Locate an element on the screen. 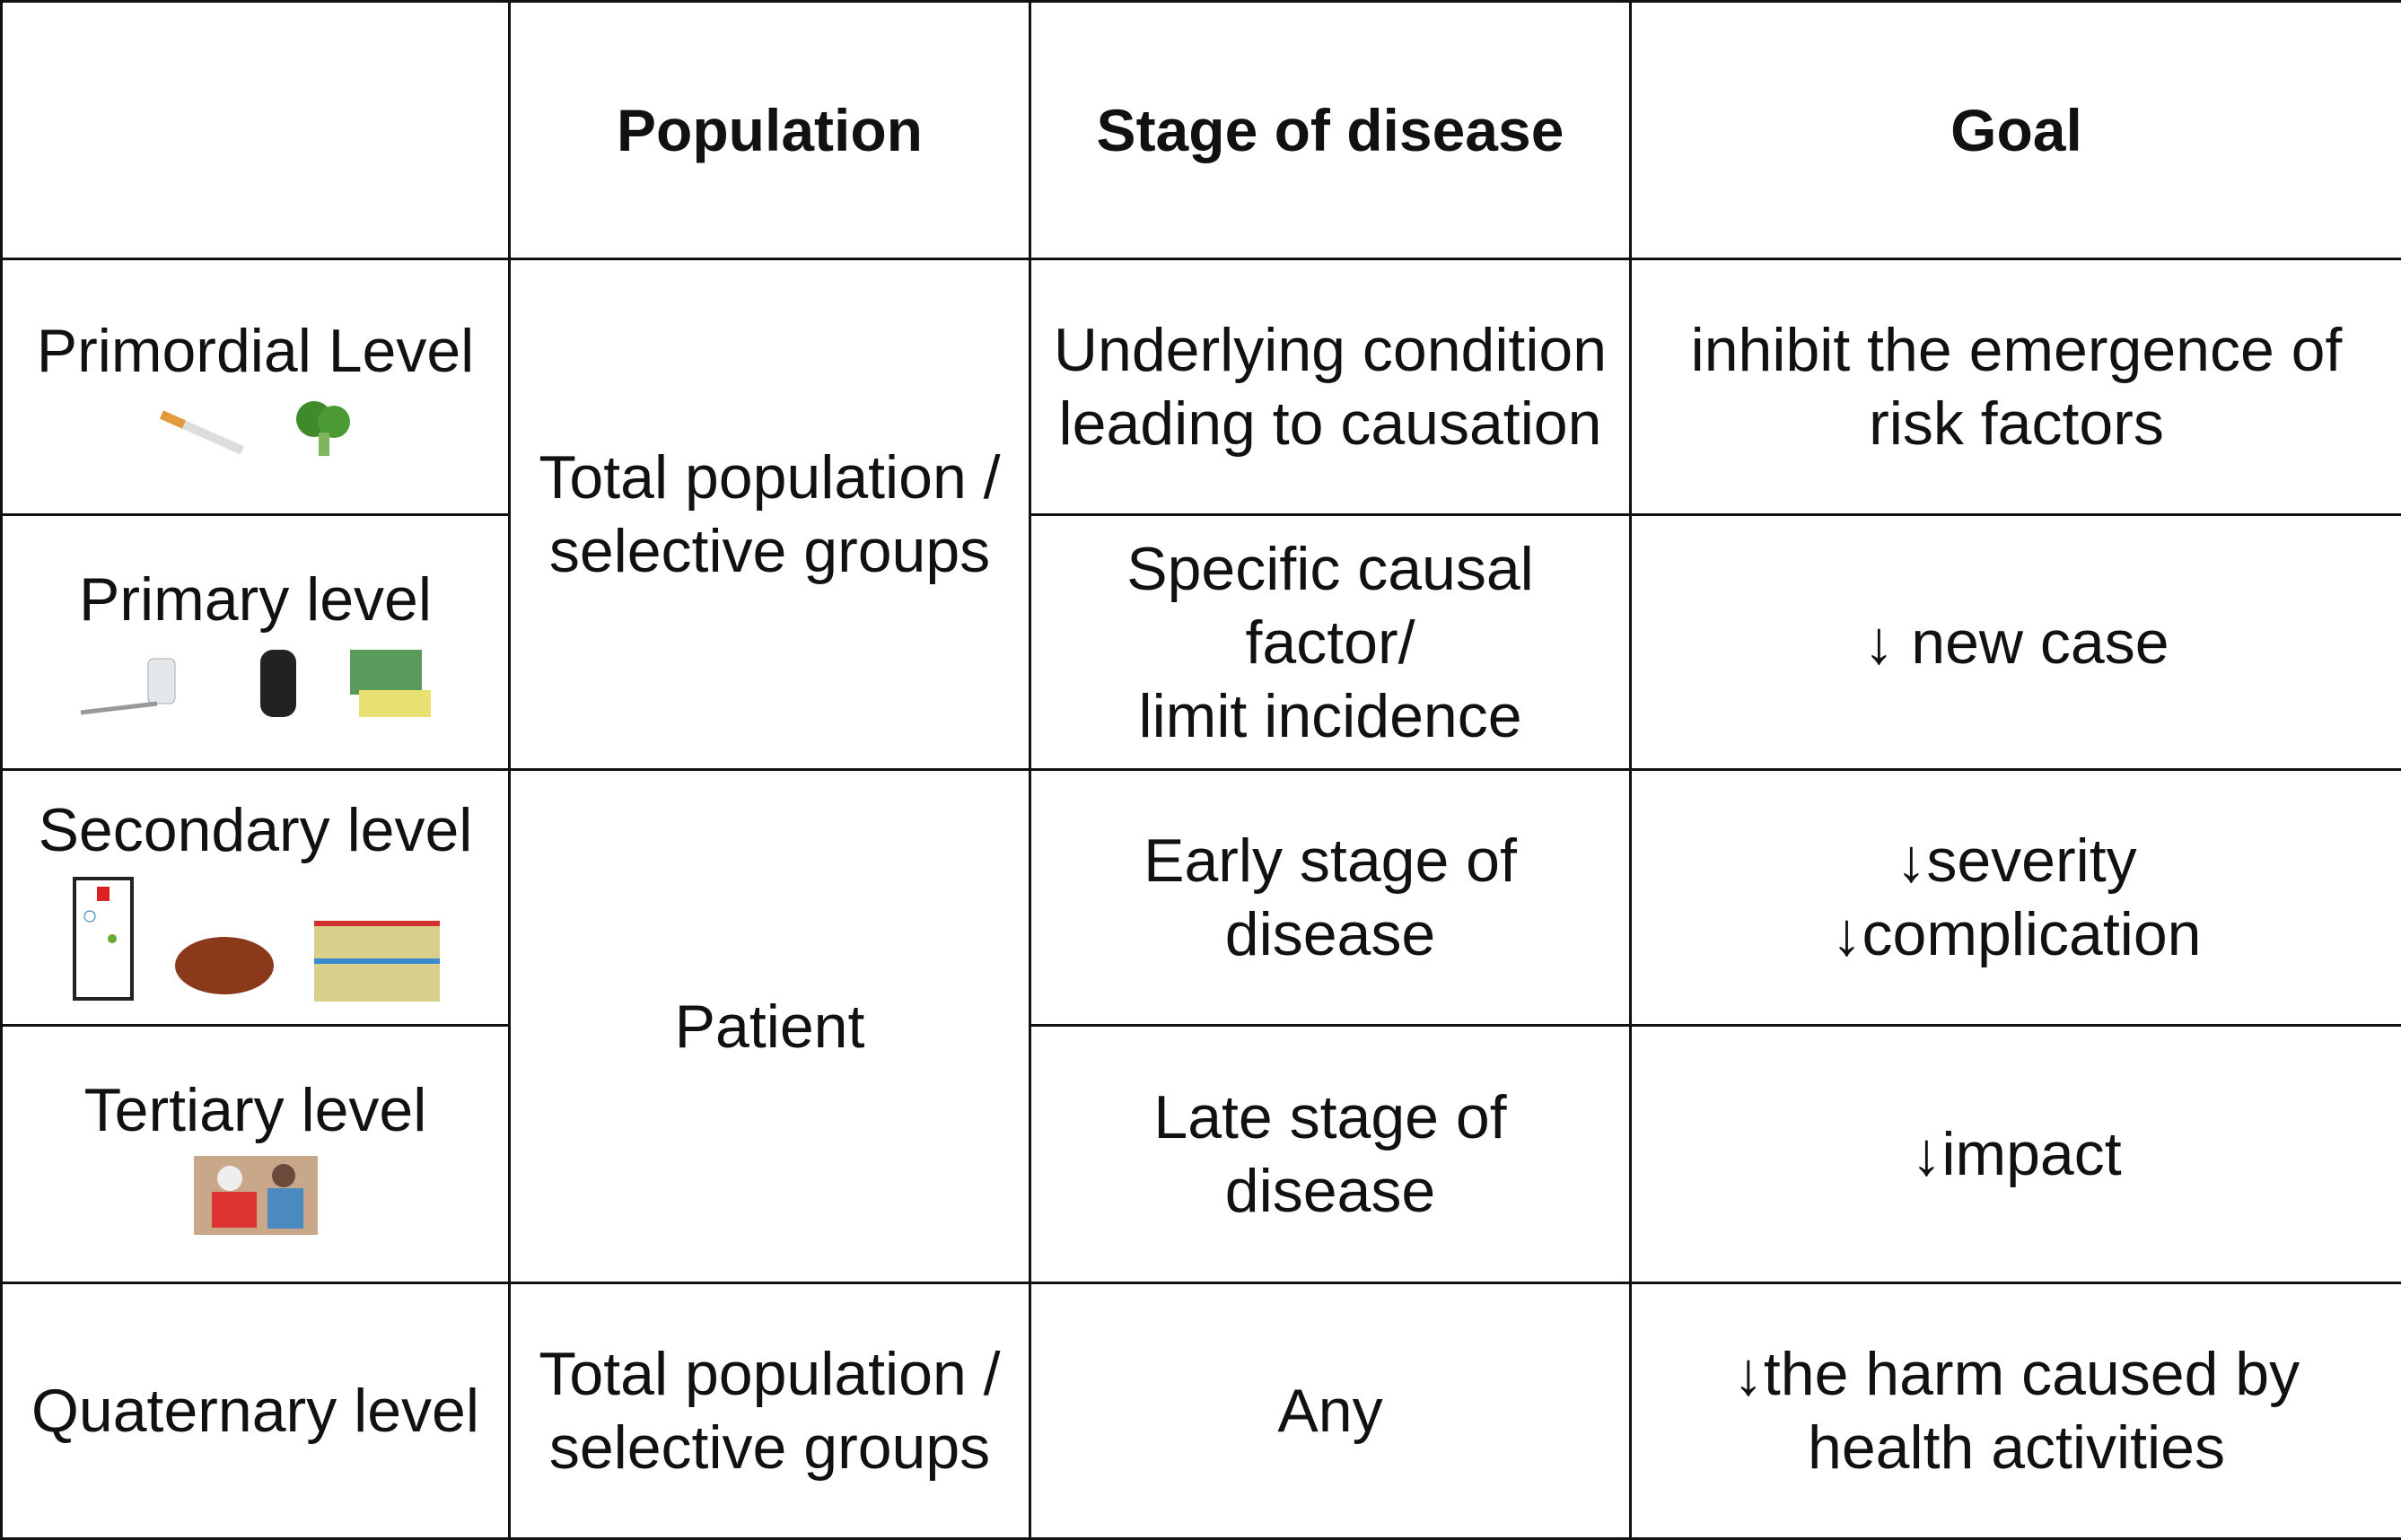 This screenshot has height=1540, width=2401. eye-chart-icon is located at coordinates (103, 939).